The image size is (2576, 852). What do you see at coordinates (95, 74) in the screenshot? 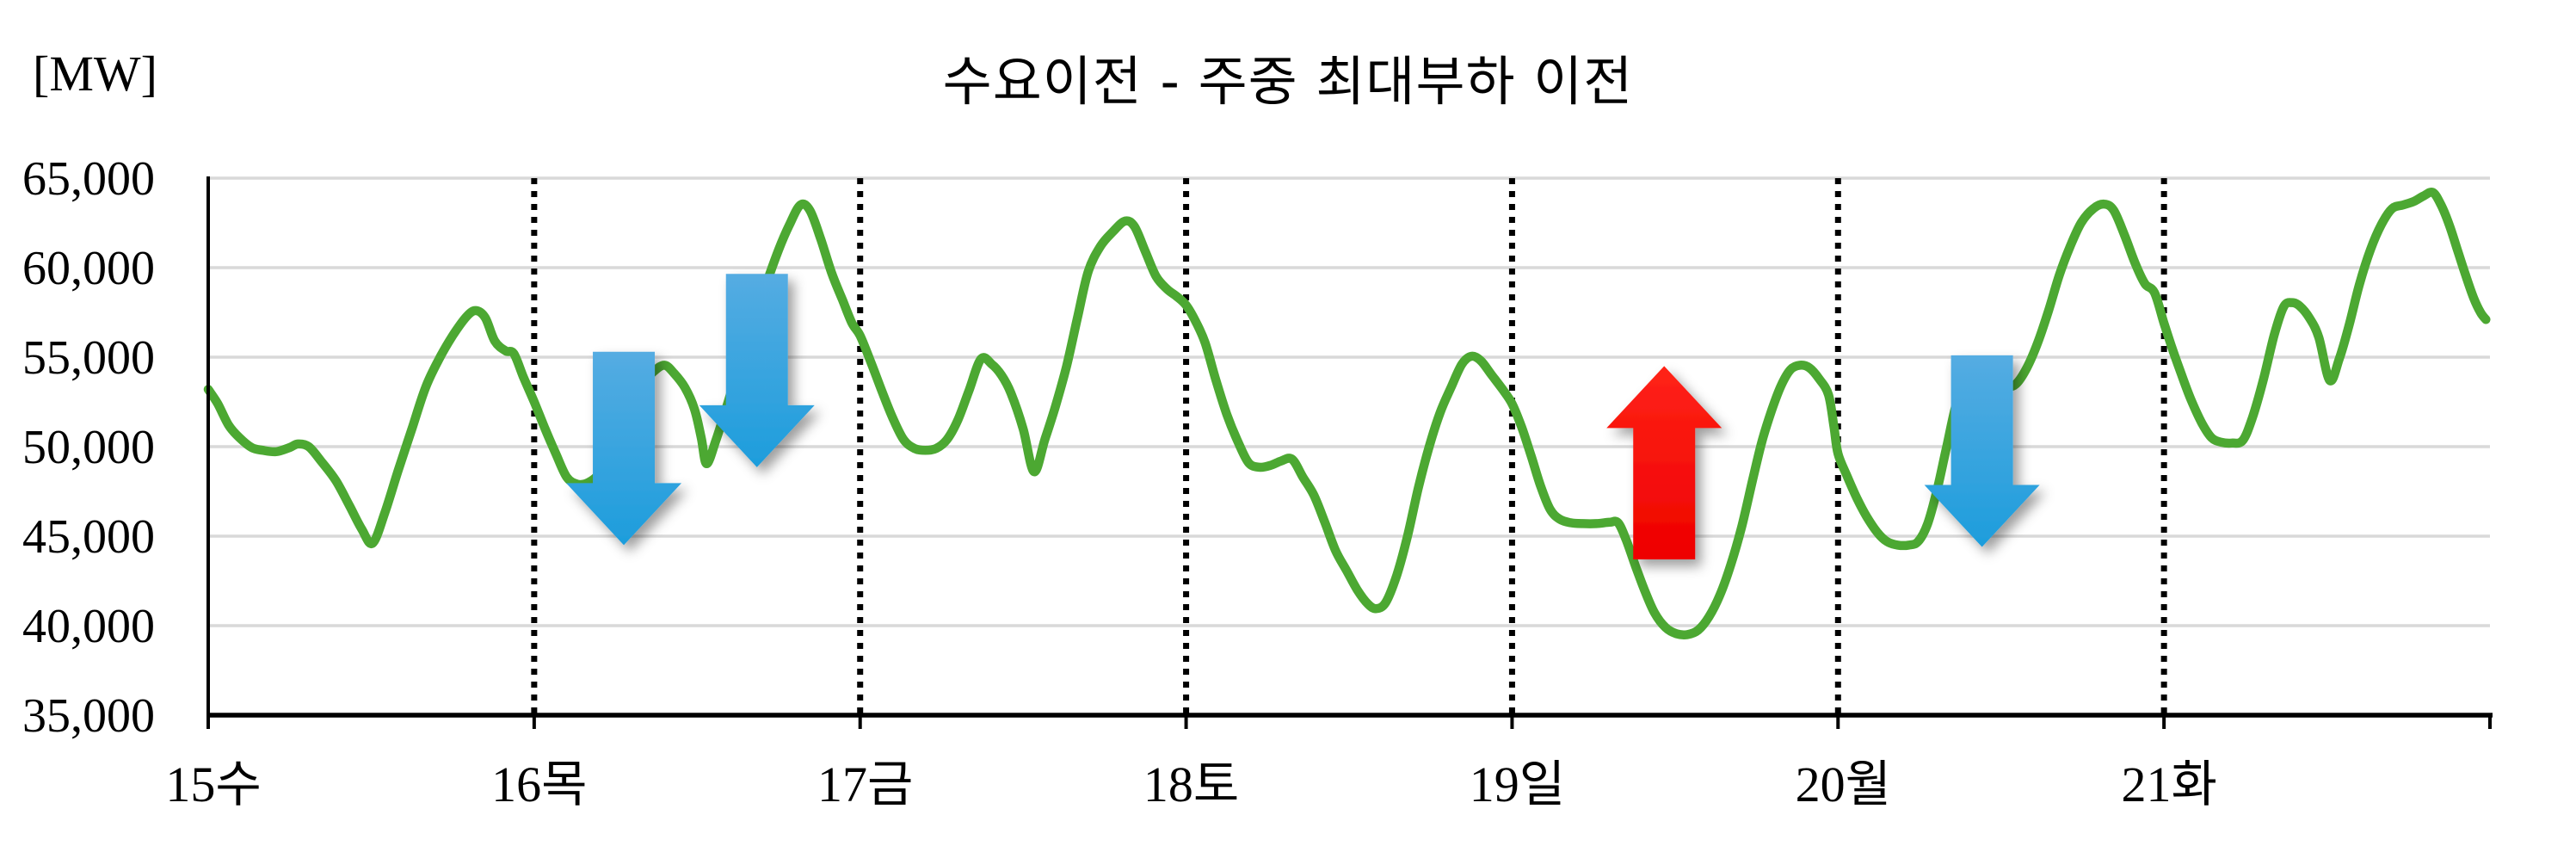
I see `y-axis-unit-label: [MW]` at bounding box center [95, 74].